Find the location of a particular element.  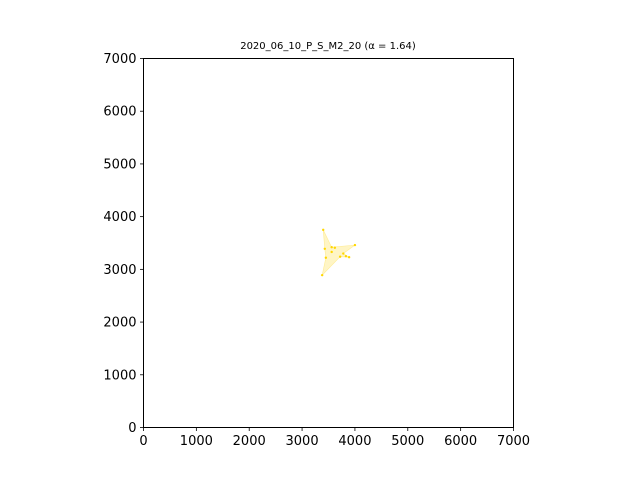

plot-area is located at coordinates (338, 252).